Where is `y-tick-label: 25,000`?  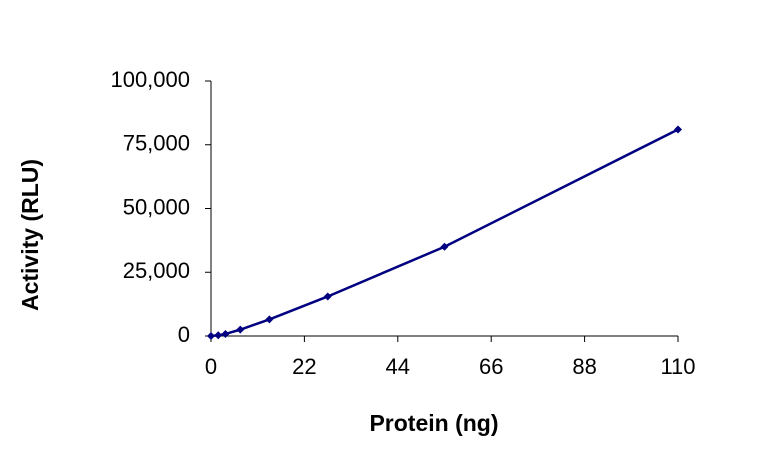
y-tick-label: 25,000 is located at coordinates (156, 270).